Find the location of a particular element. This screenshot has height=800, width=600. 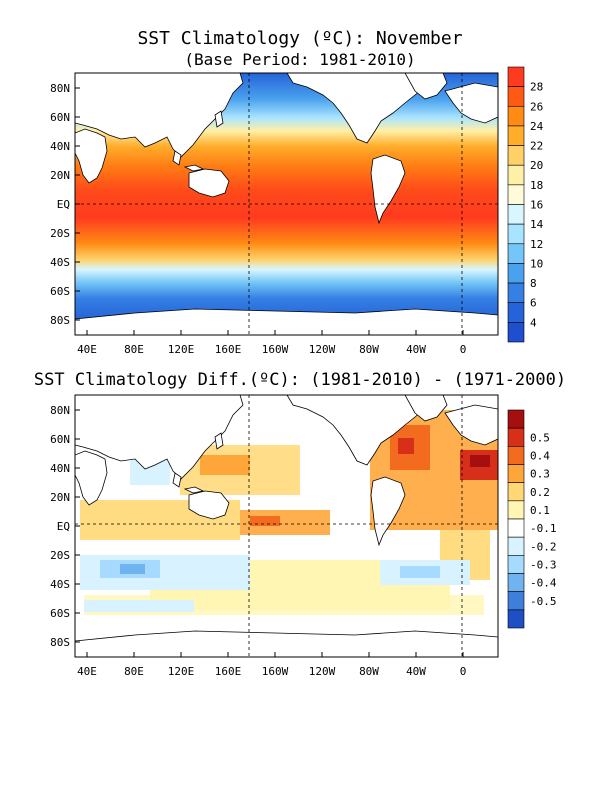

top-colorbar-label: 28 is located at coordinates (536, 87).